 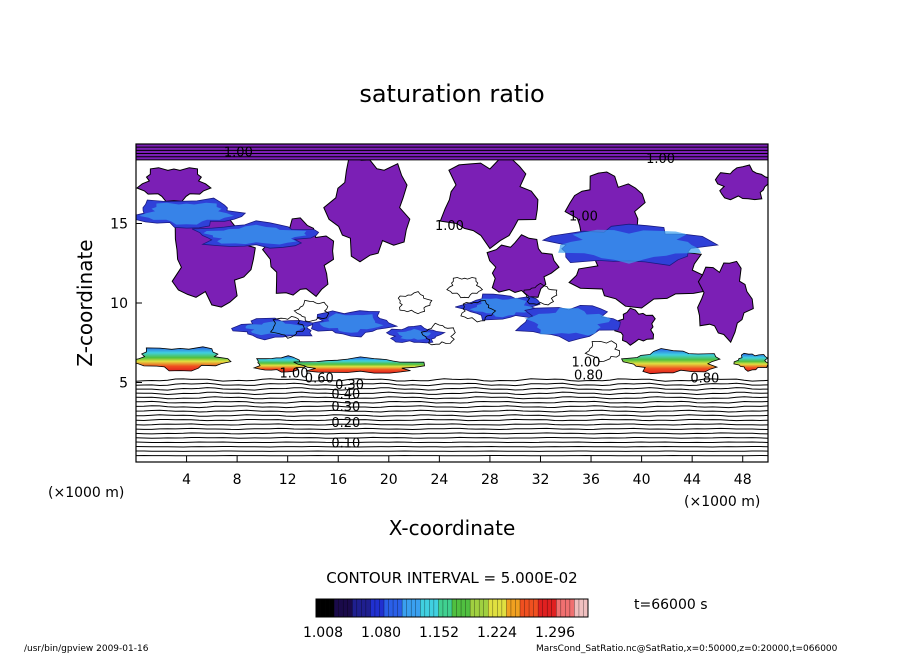 I want to click on x-tick-label: 24, so click(x=439, y=480).